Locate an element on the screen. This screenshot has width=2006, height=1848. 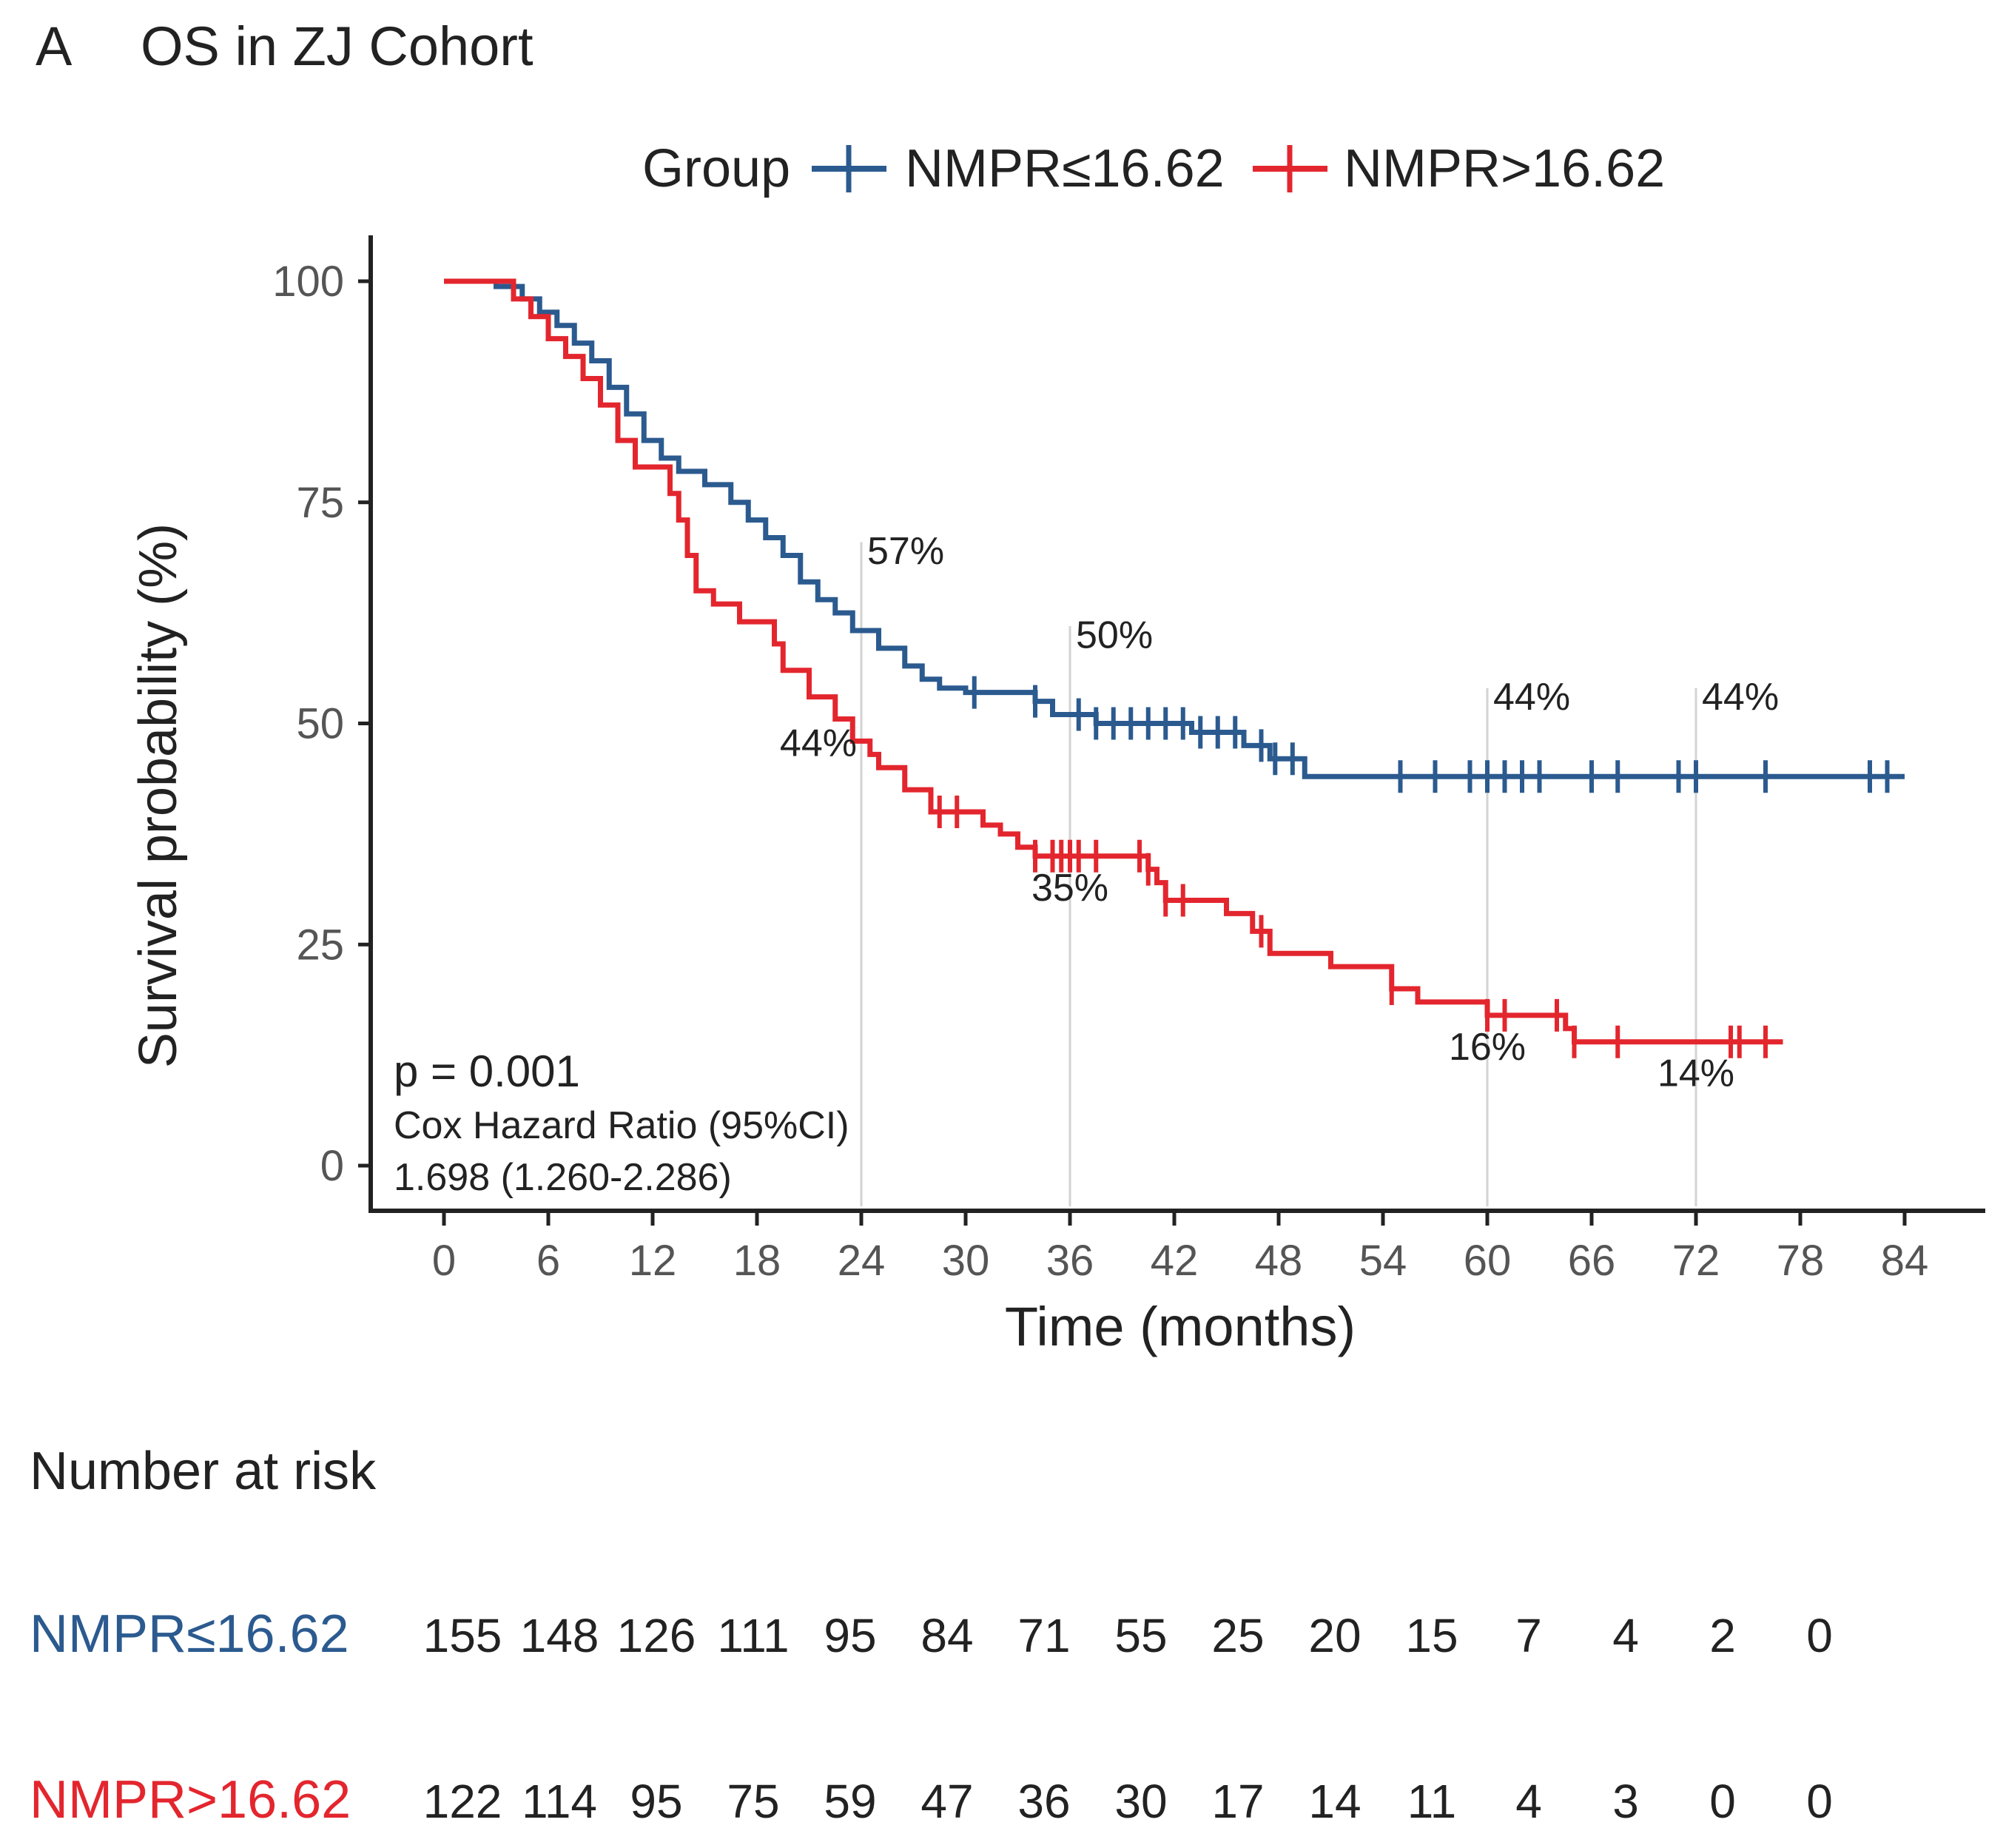
x-tick-label-6: 6 is located at coordinates (548, 1261).